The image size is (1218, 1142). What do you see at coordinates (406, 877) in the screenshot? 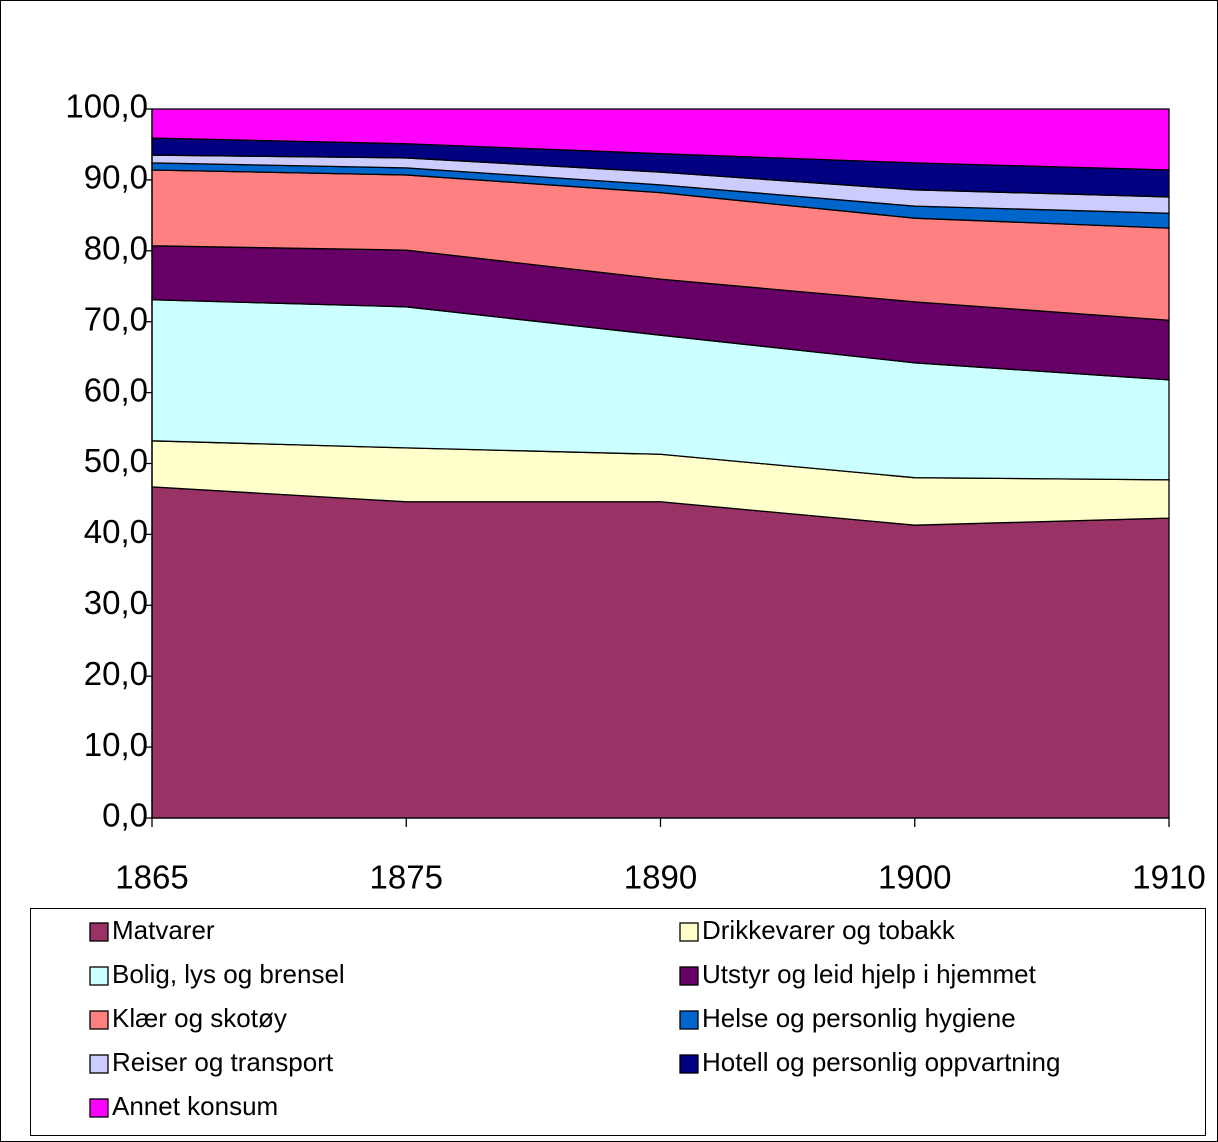
I see `x-tick-label: 1875` at bounding box center [406, 877].